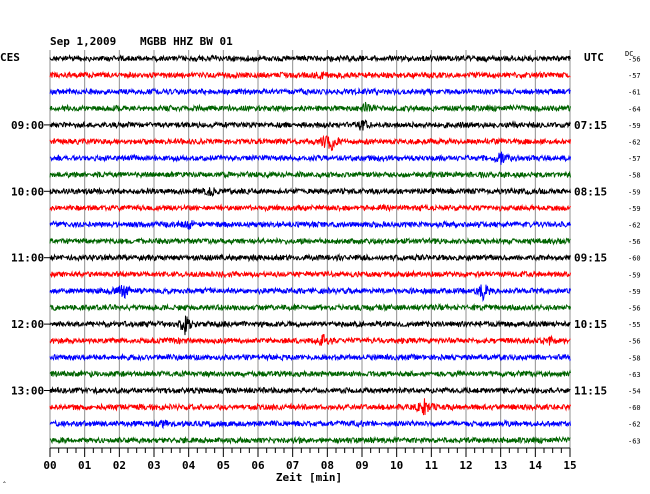  Describe the element at coordinates (500, 465) in the screenshot. I see `x-tick-label-13: 13` at that location.